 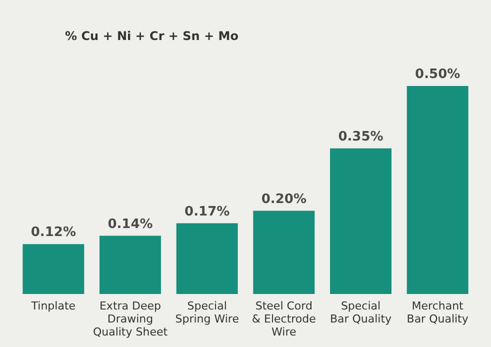 I want to click on chart-title: % Cu + Ni + Cr + Sn + Mo, so click(x=151, y=36).